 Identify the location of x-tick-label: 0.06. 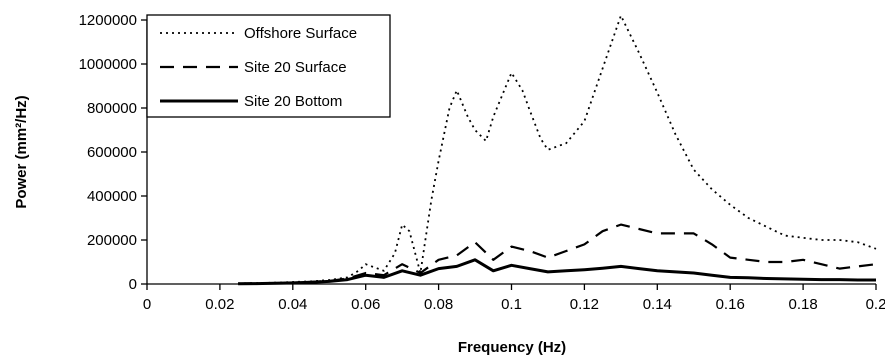
(365, 304).